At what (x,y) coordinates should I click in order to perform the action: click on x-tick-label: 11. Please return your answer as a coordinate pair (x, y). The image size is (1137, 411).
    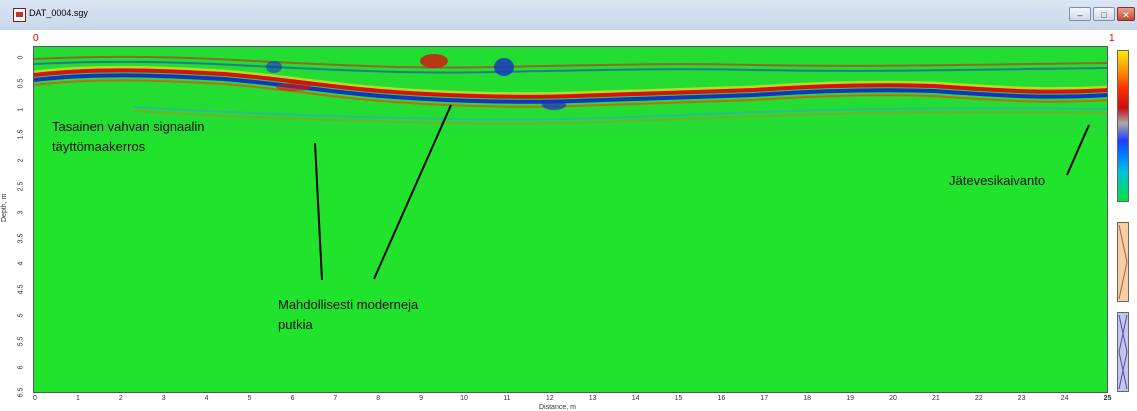
    Looking at the image, I should click on (507, 398).